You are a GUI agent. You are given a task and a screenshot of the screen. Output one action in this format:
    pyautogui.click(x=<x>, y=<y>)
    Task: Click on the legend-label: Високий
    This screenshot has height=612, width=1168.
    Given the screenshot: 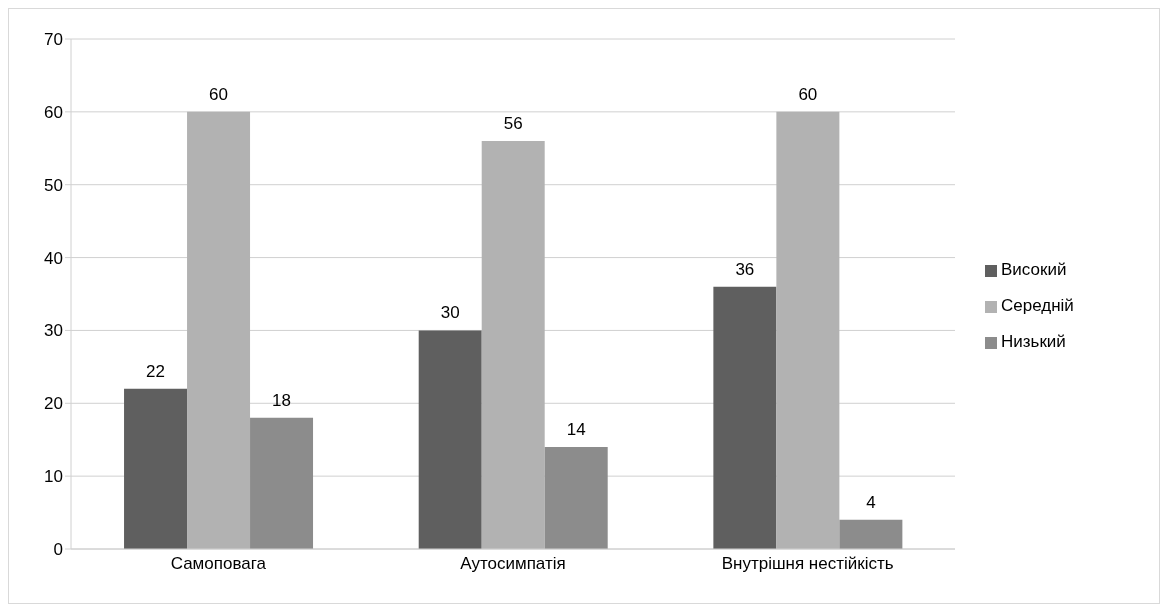 What is the action you would take?
    pyautogui.click(x=1034, y=269)
    